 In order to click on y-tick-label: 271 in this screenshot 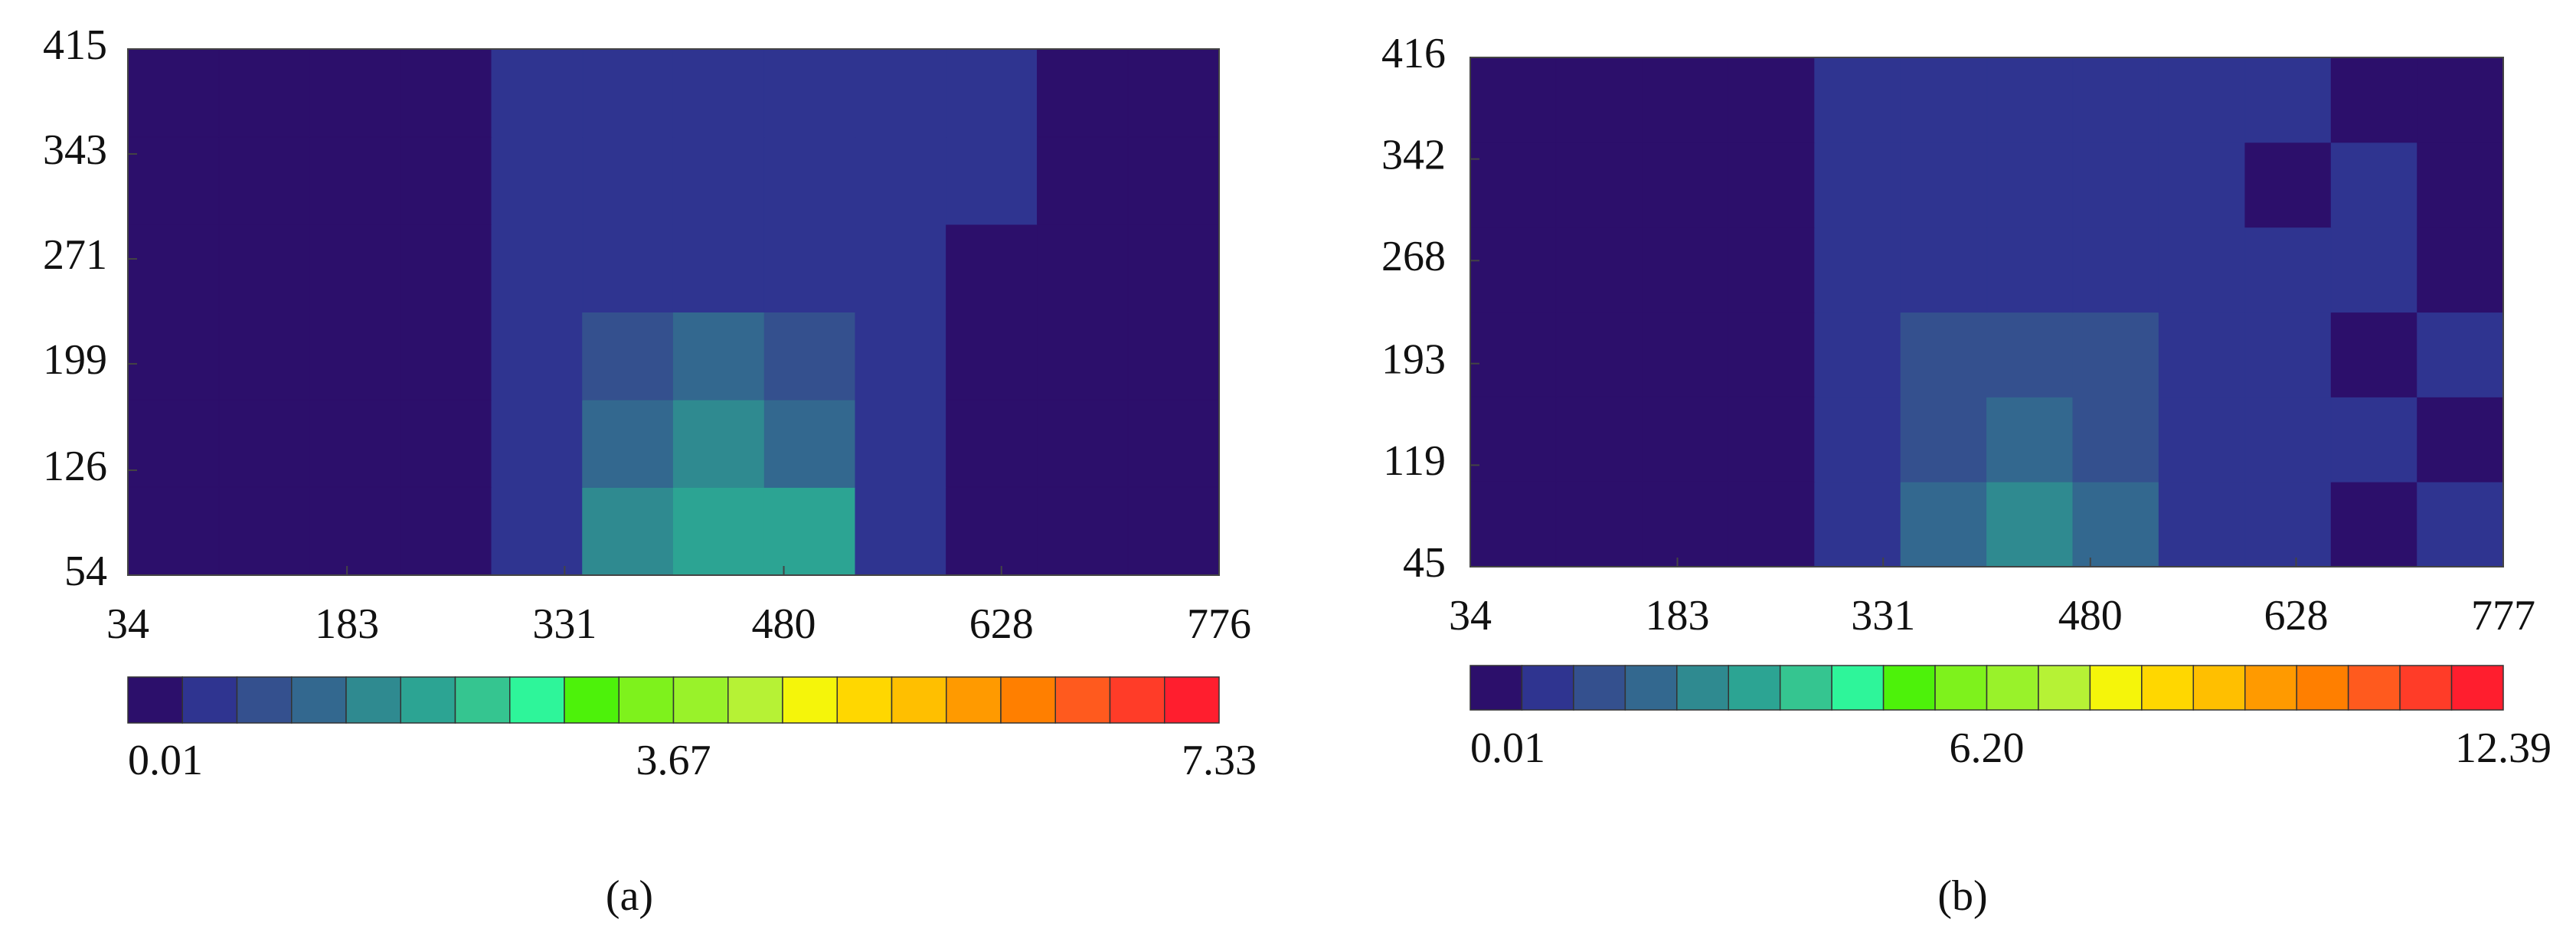, I will do `click(75, 255)`.